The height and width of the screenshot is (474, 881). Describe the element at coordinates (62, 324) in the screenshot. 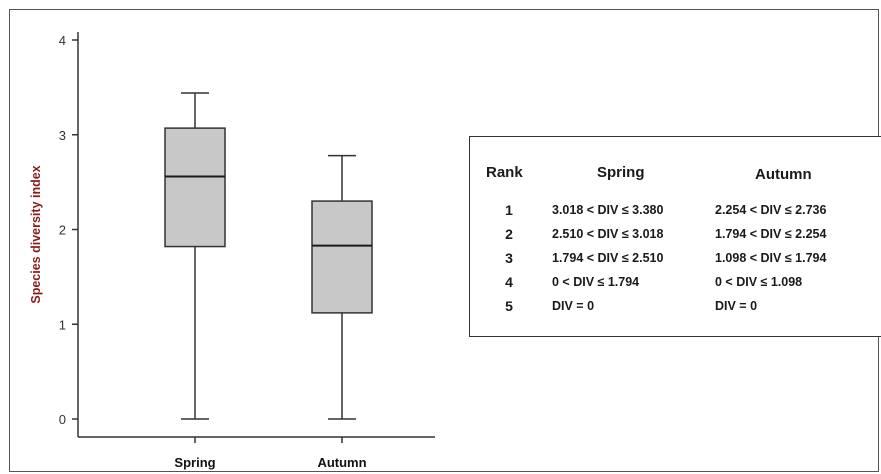

I see `y-tick-label: 1` at that location.